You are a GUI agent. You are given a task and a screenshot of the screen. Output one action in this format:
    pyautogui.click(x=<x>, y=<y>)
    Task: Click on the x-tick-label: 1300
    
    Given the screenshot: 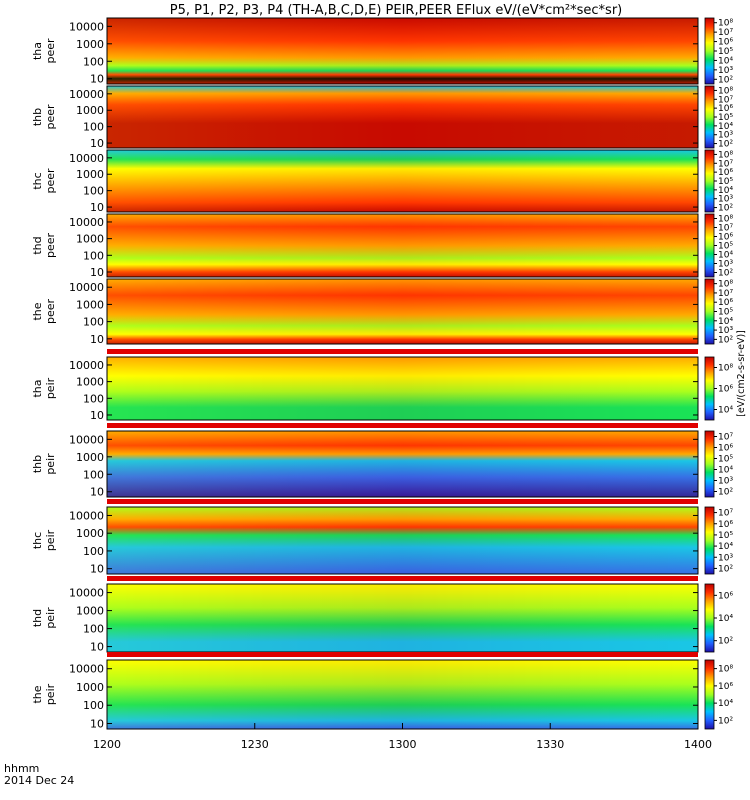 What is the action you would take?
    pyautogui.click(x=403, y=744)
    